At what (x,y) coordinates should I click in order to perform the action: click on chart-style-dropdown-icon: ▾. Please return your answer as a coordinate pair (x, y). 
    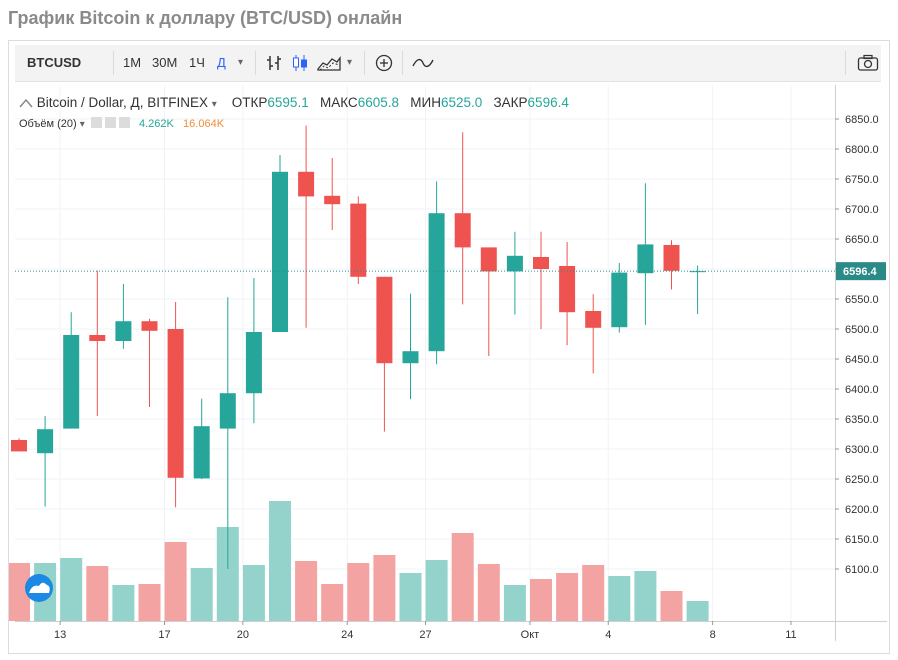
    Looking at the image, I should click on (350, 62).